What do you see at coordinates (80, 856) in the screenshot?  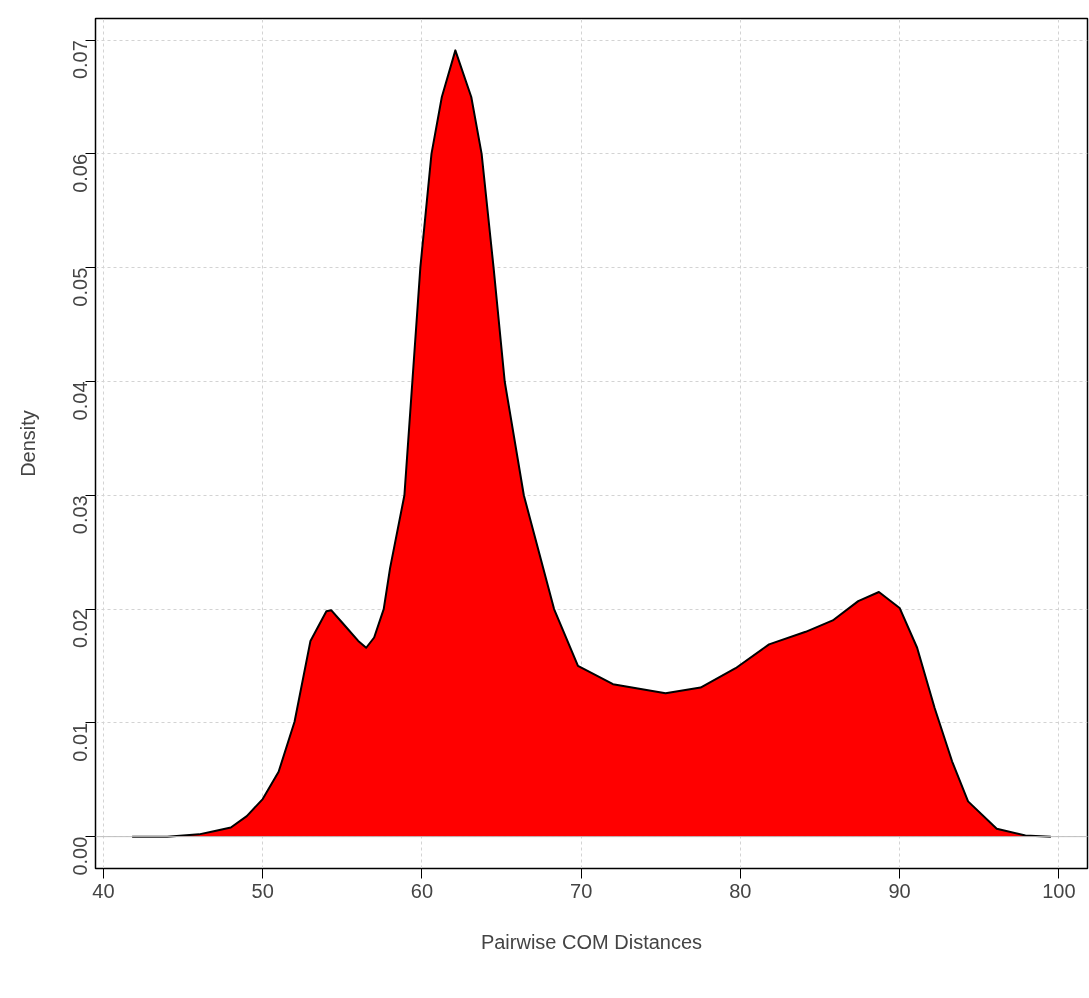 I see `y-tick-label: 0.00` at bounding box center [80, 856].